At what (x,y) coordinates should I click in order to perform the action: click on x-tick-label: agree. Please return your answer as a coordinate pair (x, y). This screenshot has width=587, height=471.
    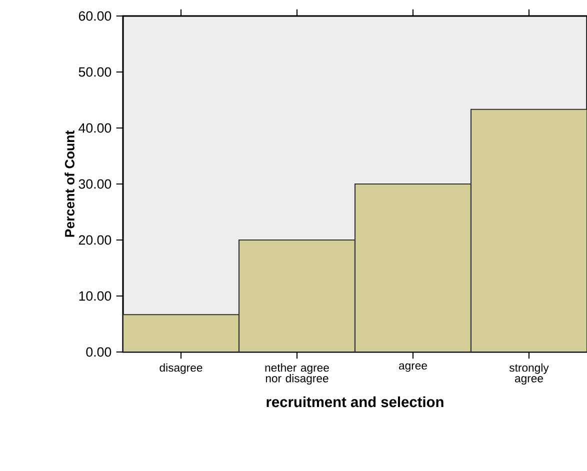
    Looking at the image, I should click on (412, 367).